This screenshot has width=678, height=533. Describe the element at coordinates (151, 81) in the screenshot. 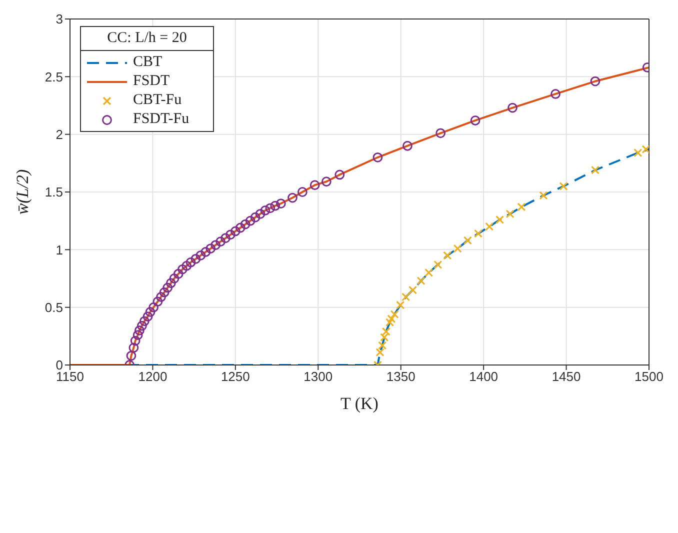

I see `legend-label: FSDT` at that location.